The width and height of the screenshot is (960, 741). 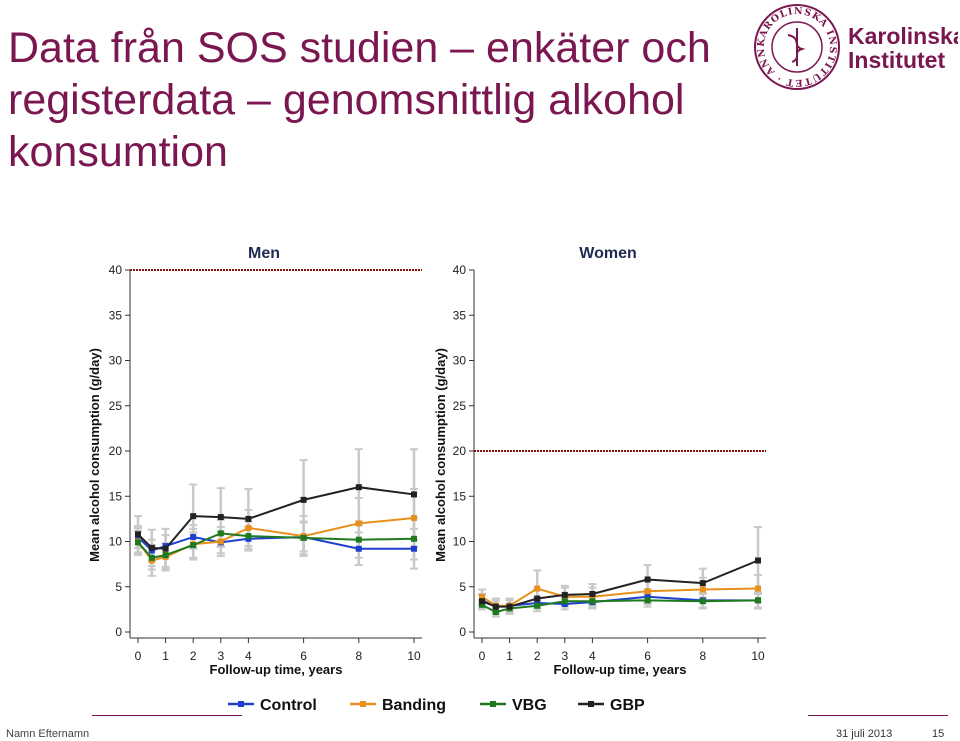 What do you see at coordinates (938, 734) in the screenshot?
I see `footer-page-number: 15` at bounding box center [938, 734].